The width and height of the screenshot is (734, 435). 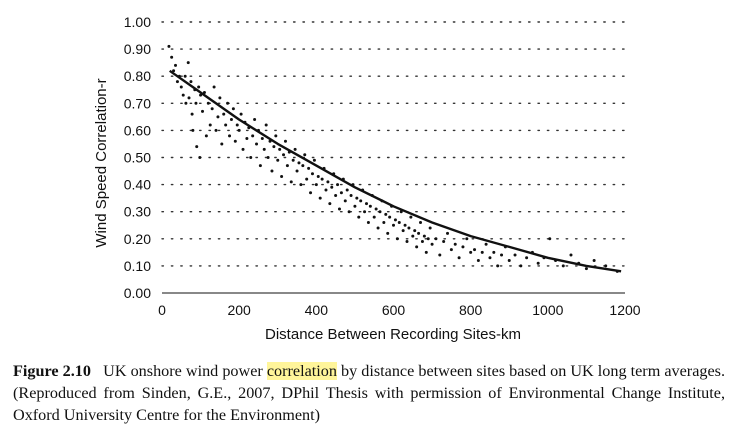 What do you see at coordinates (624, 310) in the screenshot?
I see `x-tick-label: 1200` at bounding box center [624, 310].